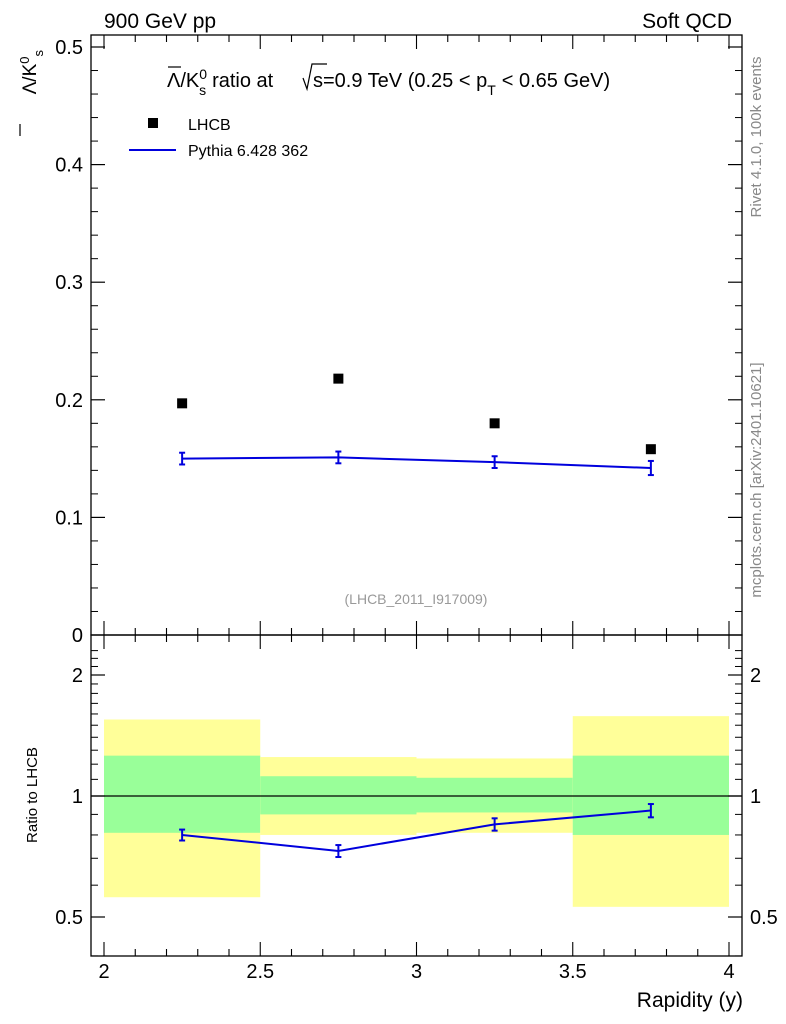  Describe the element at coordinates (243, 81) in the screenshot. I see `title-prefix: ratio at` at that location.